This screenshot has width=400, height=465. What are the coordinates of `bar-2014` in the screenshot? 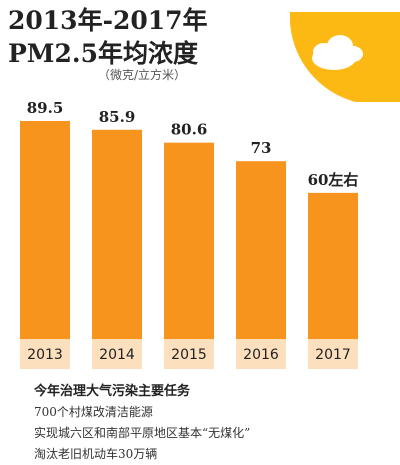 It's located at (117, 234).